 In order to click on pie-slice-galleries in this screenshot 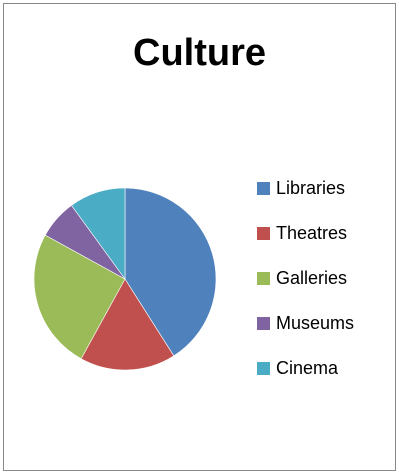, I will do `click(79, 297)`.